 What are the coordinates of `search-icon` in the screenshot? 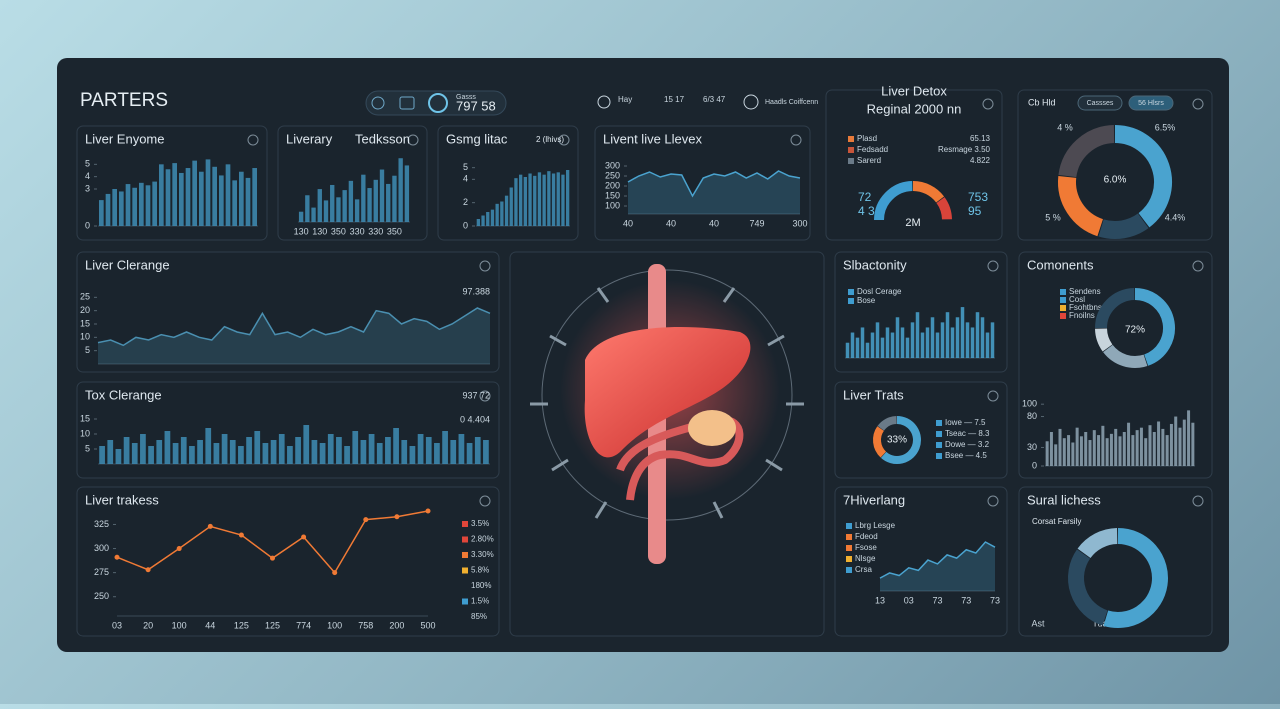 It's located at (604, 102).